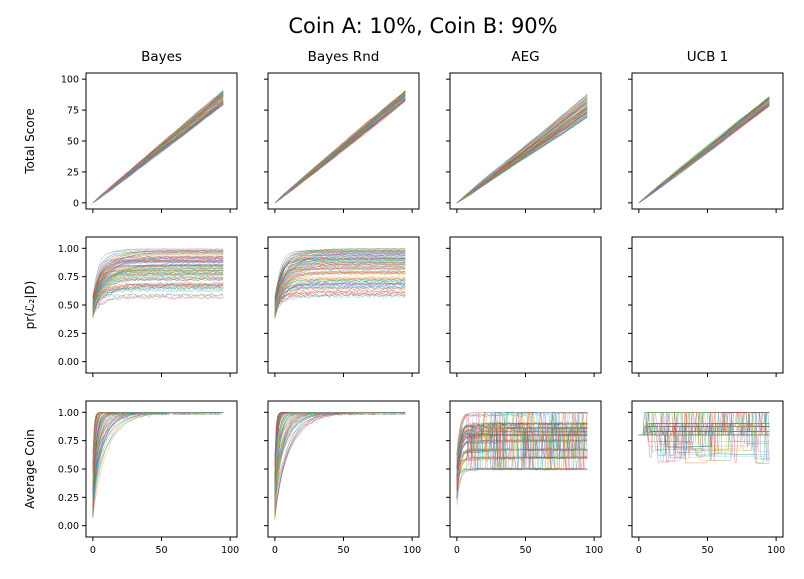 The image size is (804, 579). I want to click on y-tick-label: 0, so click(76, 203).